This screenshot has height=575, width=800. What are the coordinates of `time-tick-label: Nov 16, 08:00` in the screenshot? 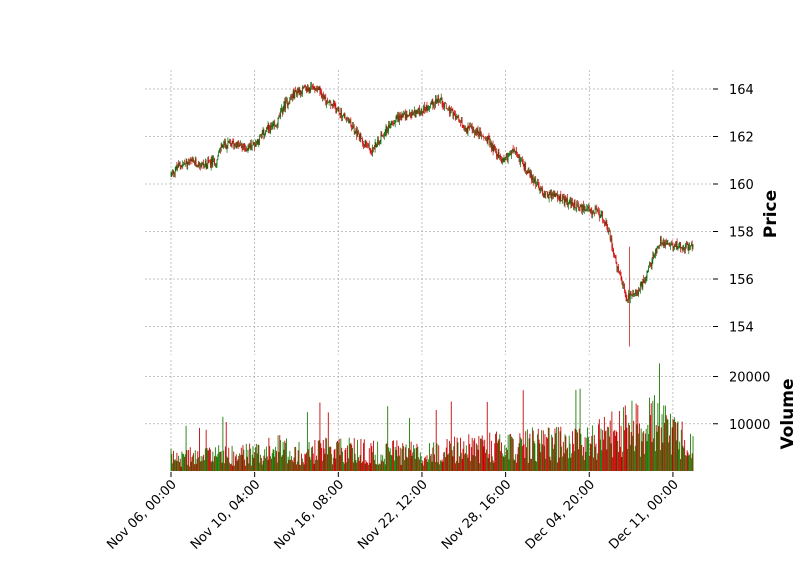 It's located at (310, 515).